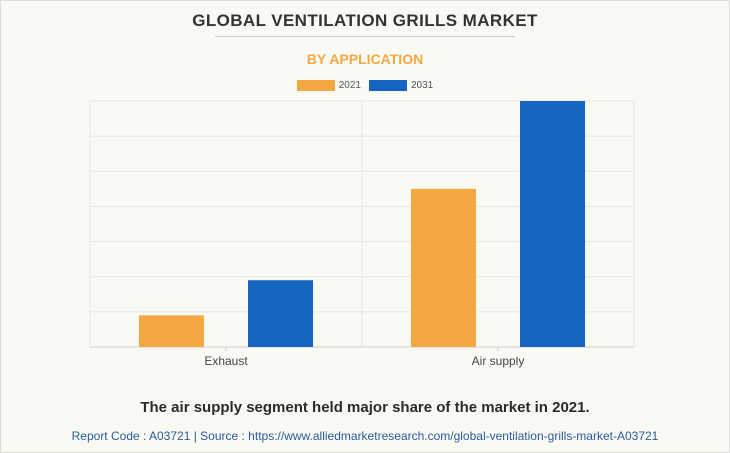 The height and width of the screenshot is (453, 730). I want to click on x-tick-label: Air supply, so click(498, 361).